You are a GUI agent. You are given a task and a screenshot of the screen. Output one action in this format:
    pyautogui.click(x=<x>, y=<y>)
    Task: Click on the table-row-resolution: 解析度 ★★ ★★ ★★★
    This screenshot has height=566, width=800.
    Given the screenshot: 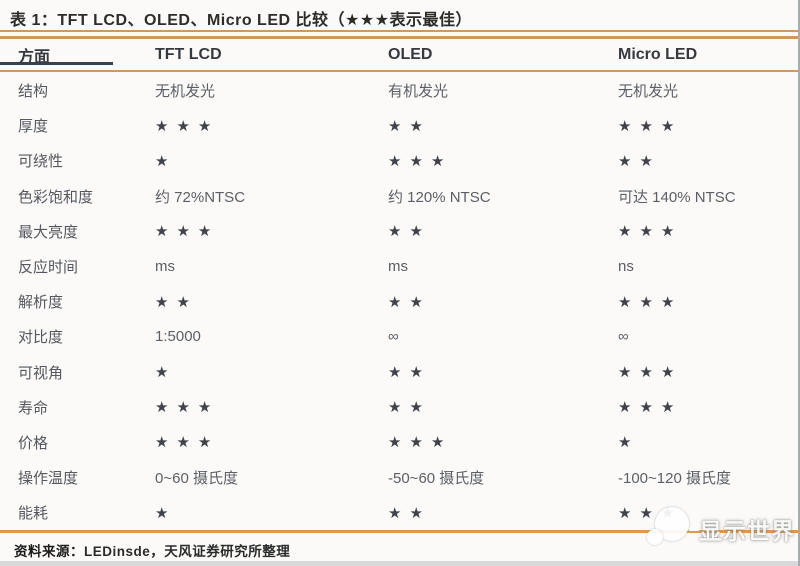 What is the action you would take?
    pyautogui.click(x=399, y=301)
    